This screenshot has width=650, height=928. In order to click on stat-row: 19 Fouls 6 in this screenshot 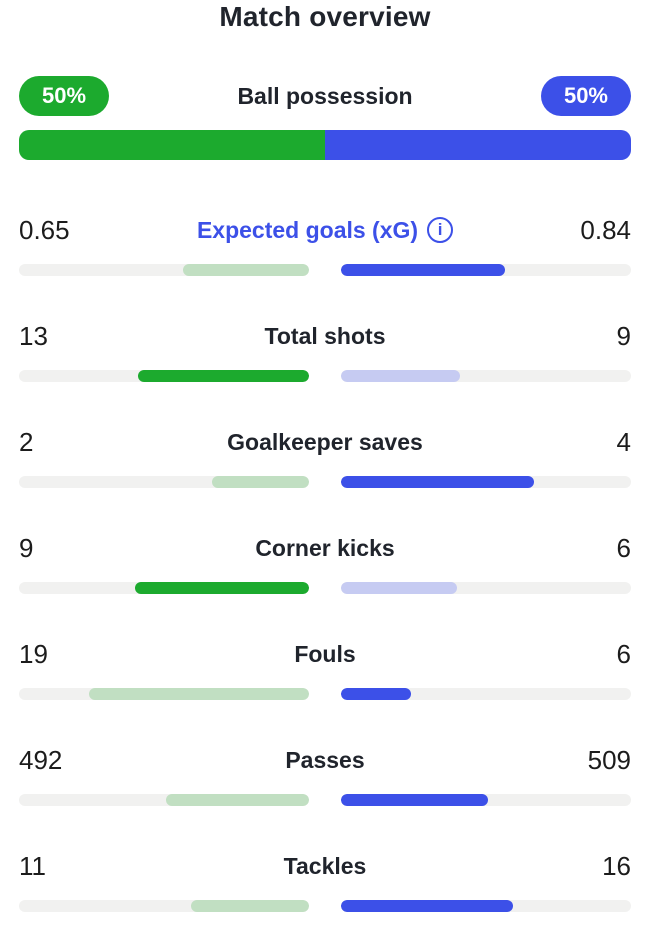, I will do `click(325, 669)`.